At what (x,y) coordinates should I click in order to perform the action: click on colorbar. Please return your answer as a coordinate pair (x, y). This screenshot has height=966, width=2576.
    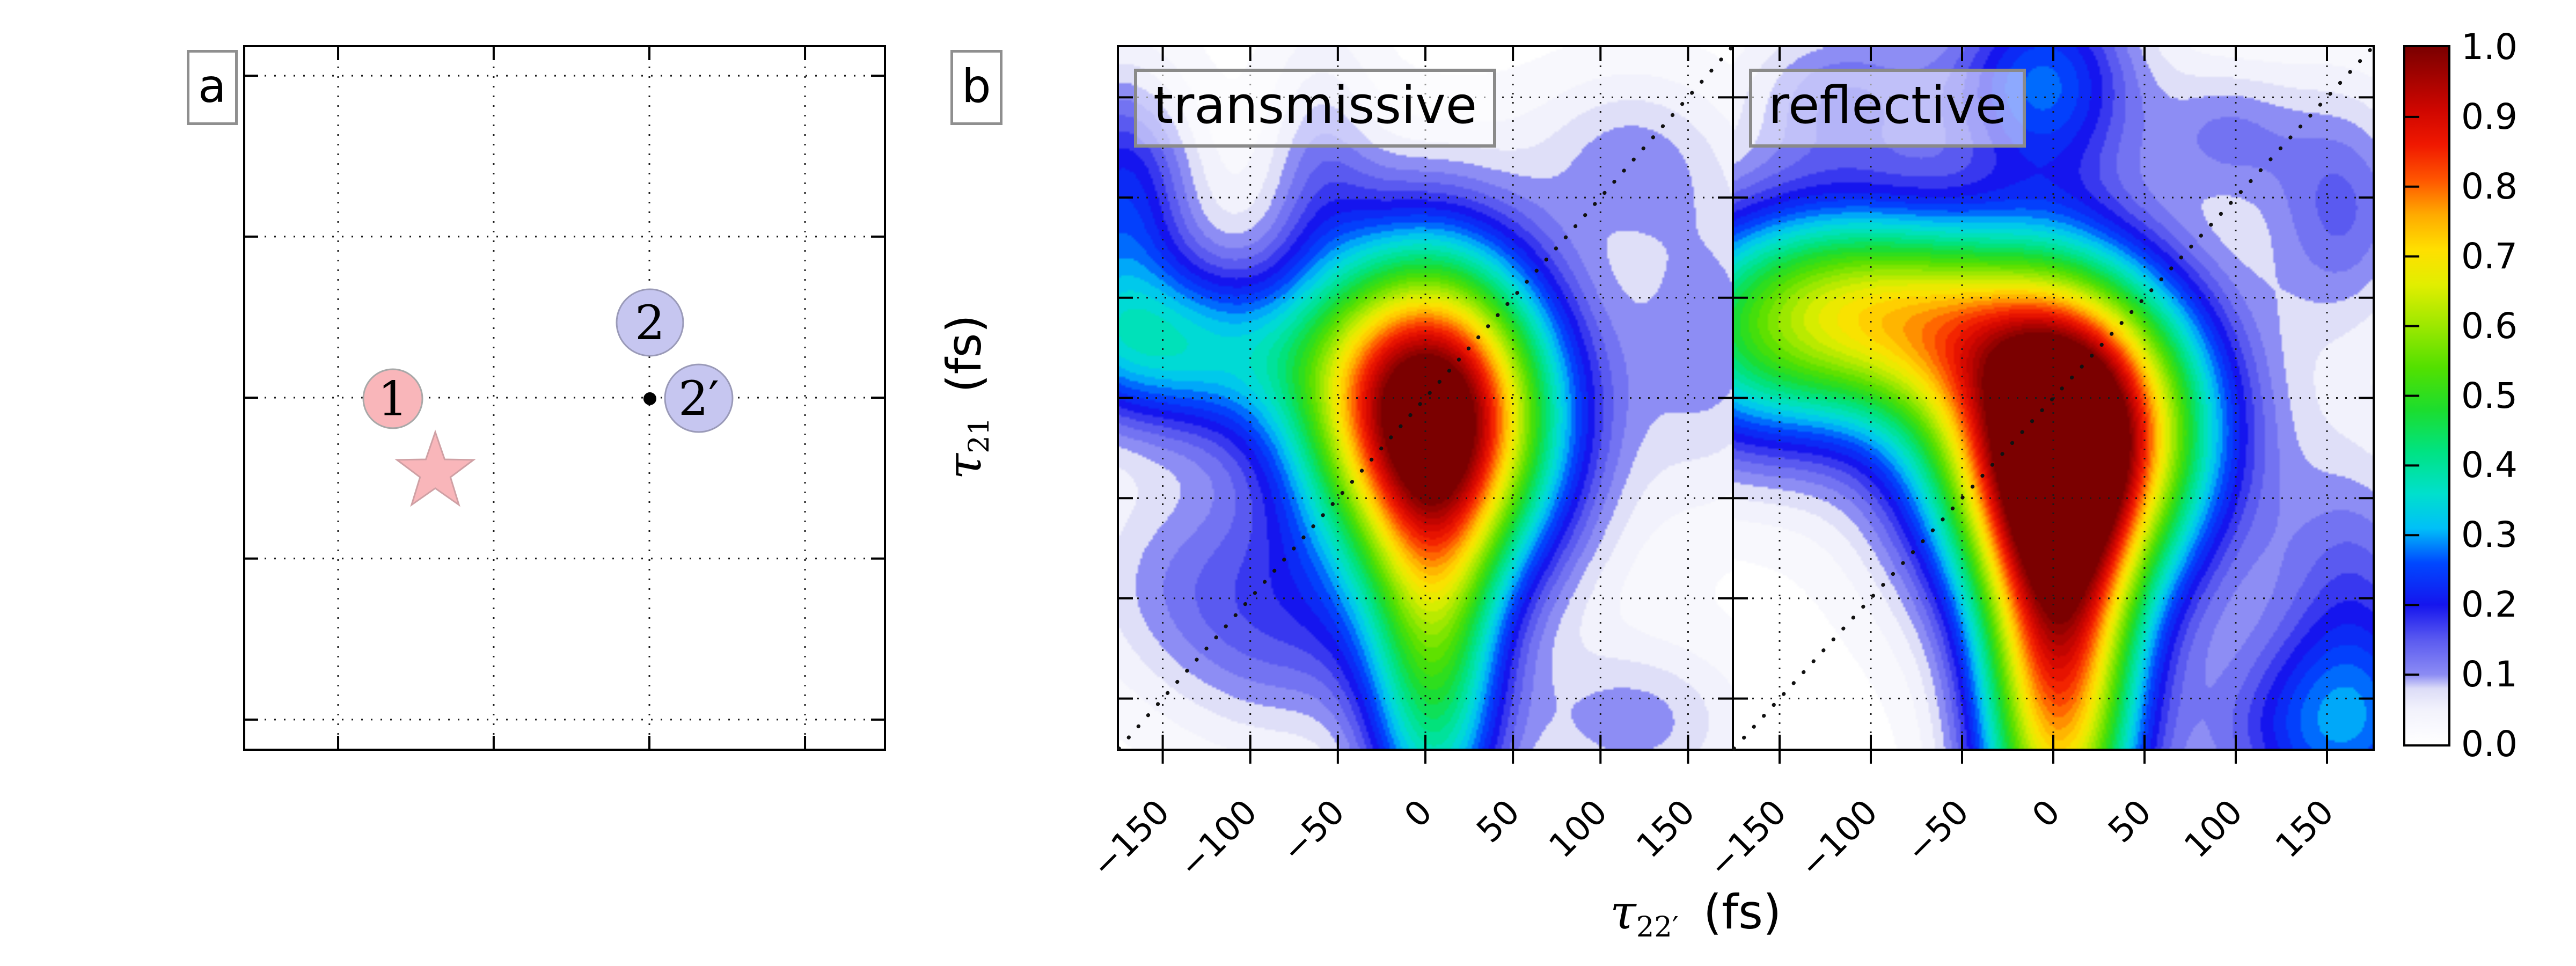
    Looking at the image, I should click on (2426, 396).